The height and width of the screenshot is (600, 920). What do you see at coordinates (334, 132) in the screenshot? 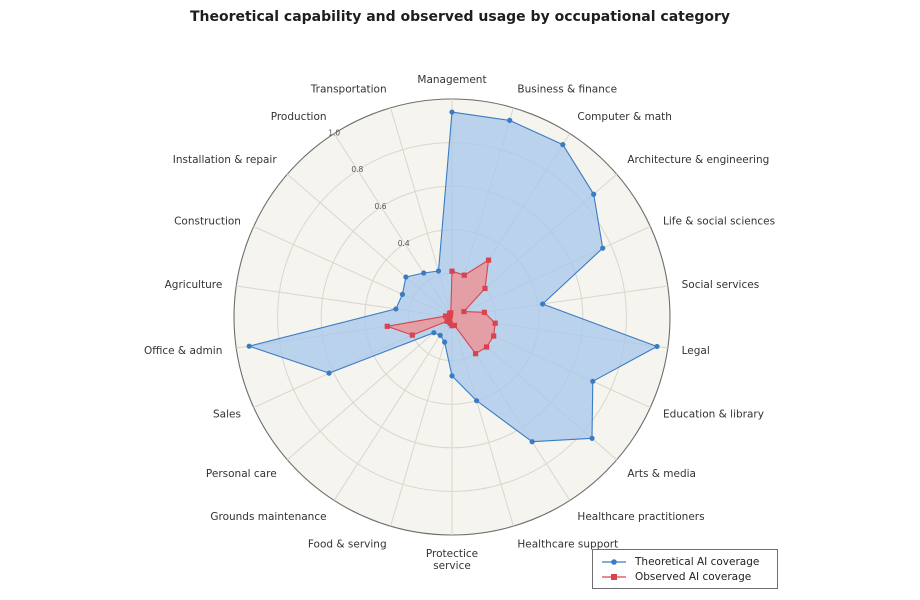
I see `radial-tick-label: 1.0` at bounding box center [334, 132].